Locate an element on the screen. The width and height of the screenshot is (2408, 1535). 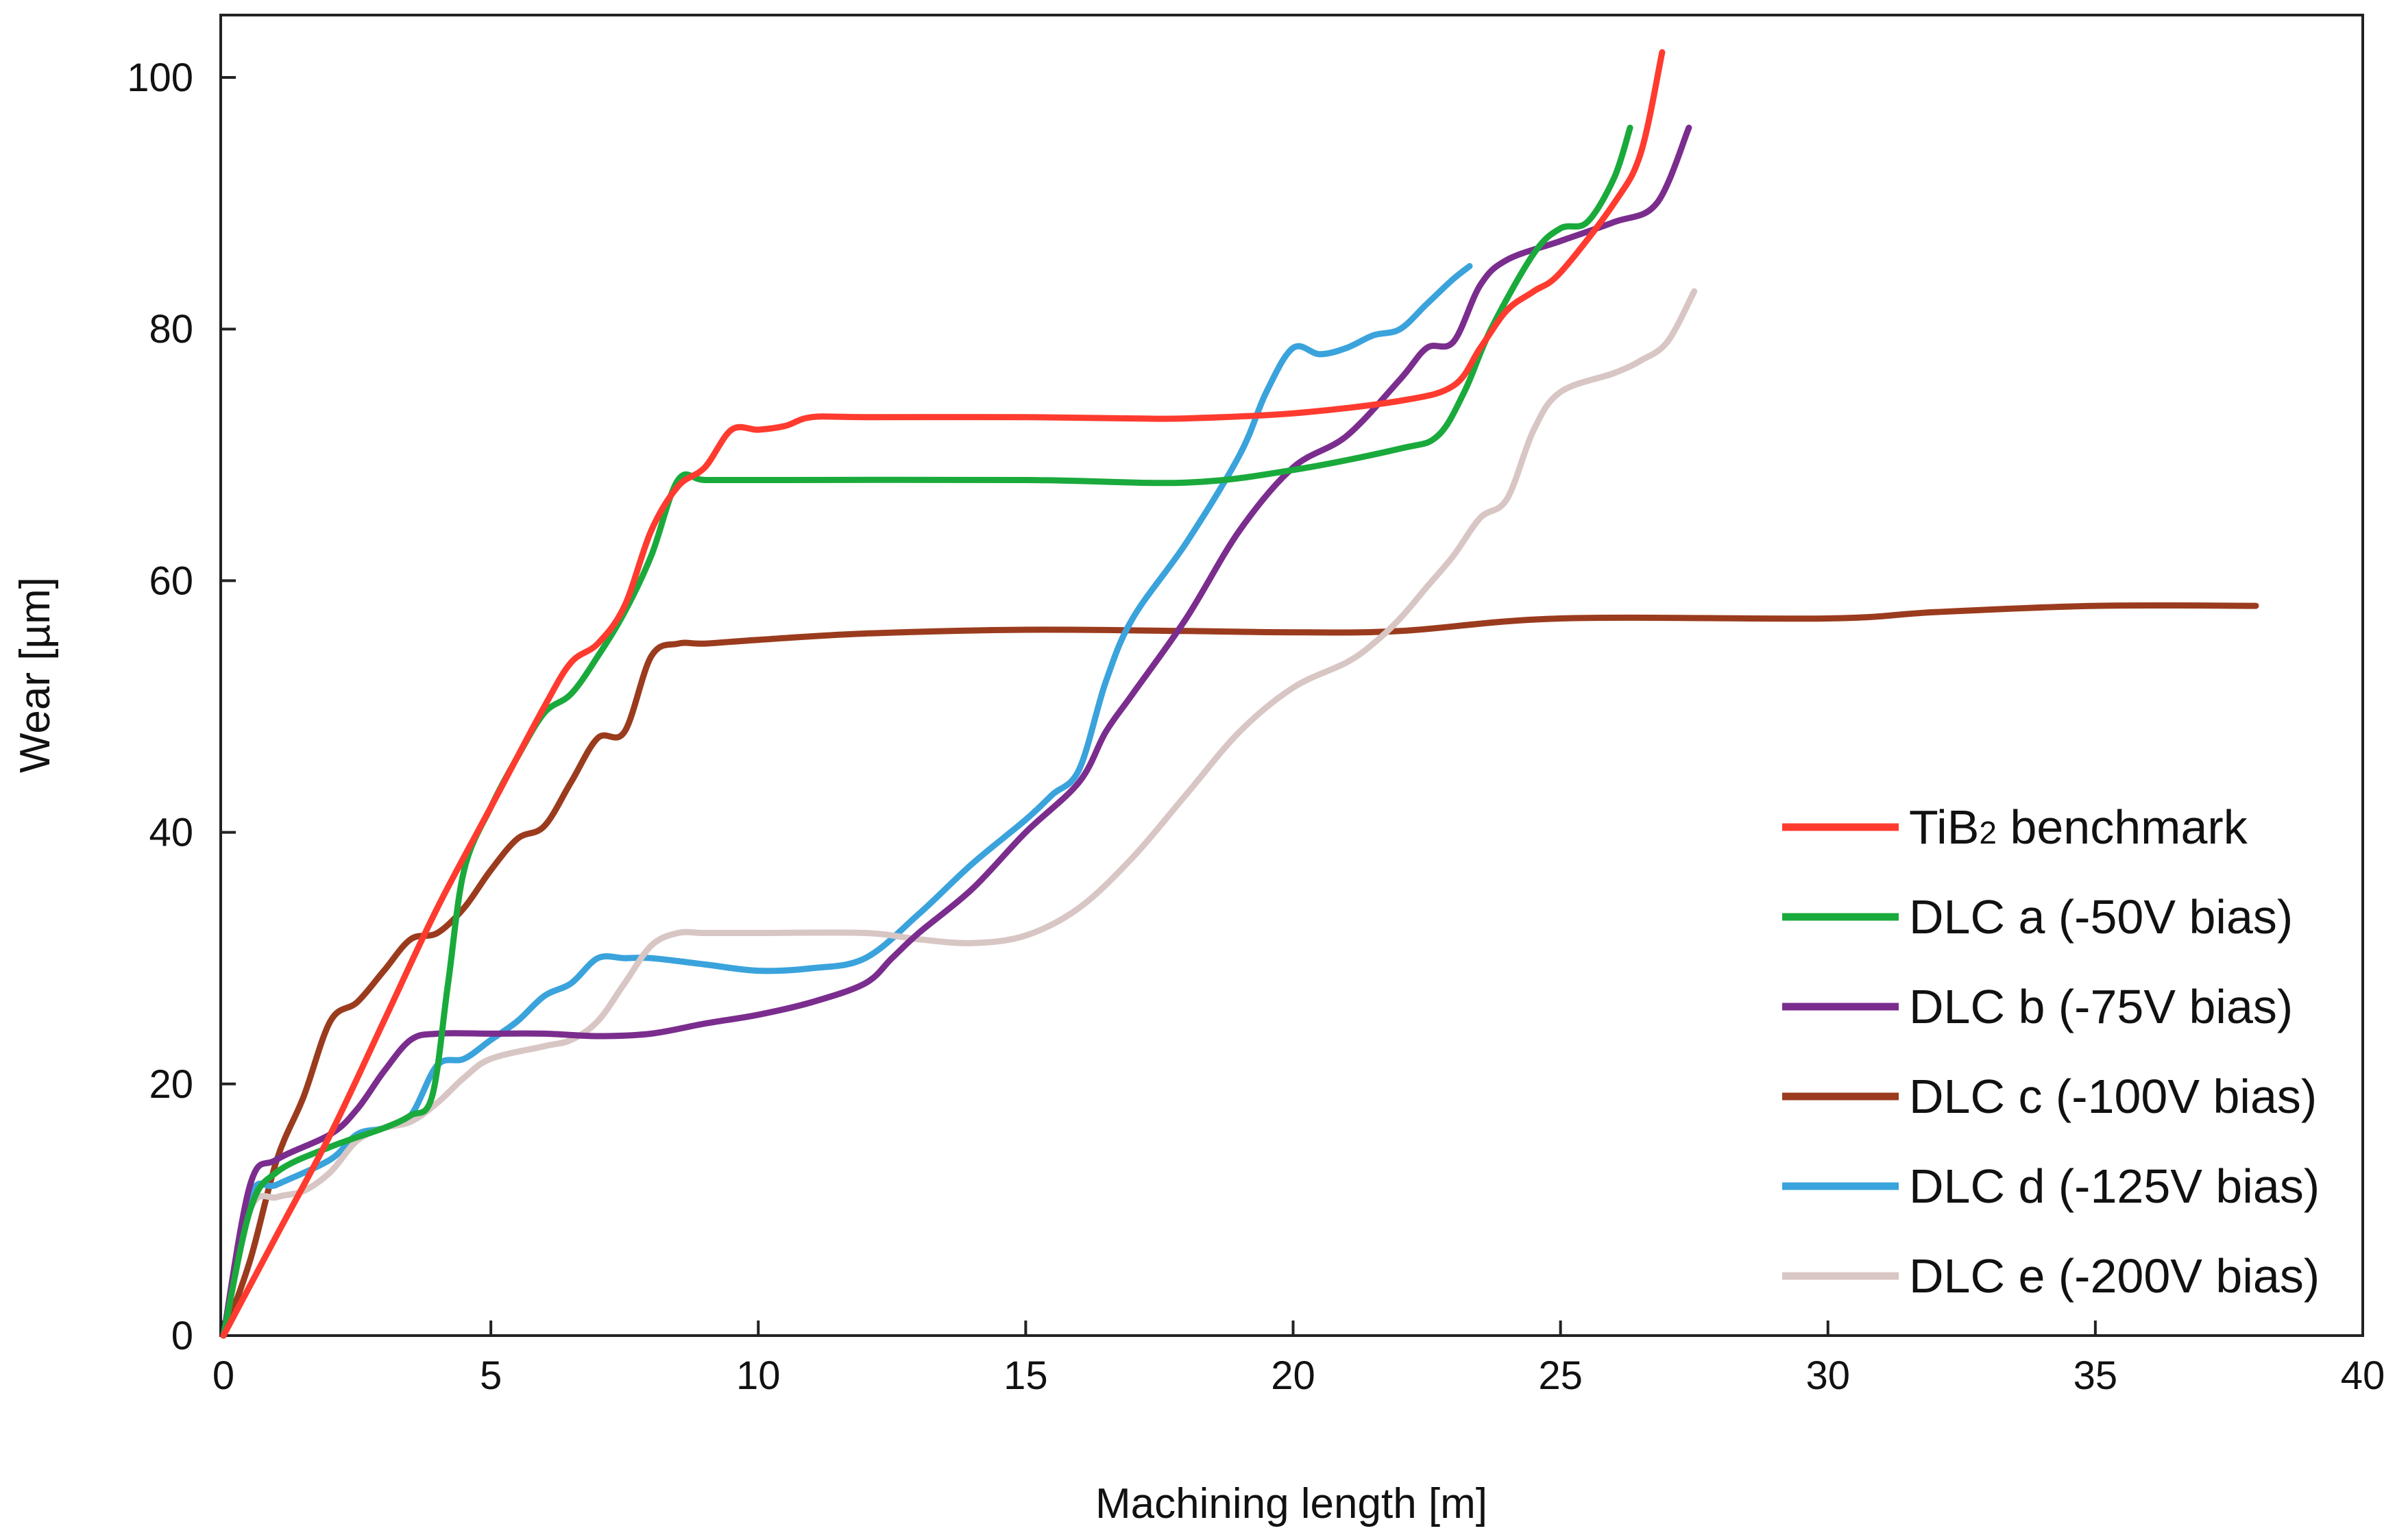
legend-label: DLC e (-200V bias) is located at coordinates (2114, 1276).